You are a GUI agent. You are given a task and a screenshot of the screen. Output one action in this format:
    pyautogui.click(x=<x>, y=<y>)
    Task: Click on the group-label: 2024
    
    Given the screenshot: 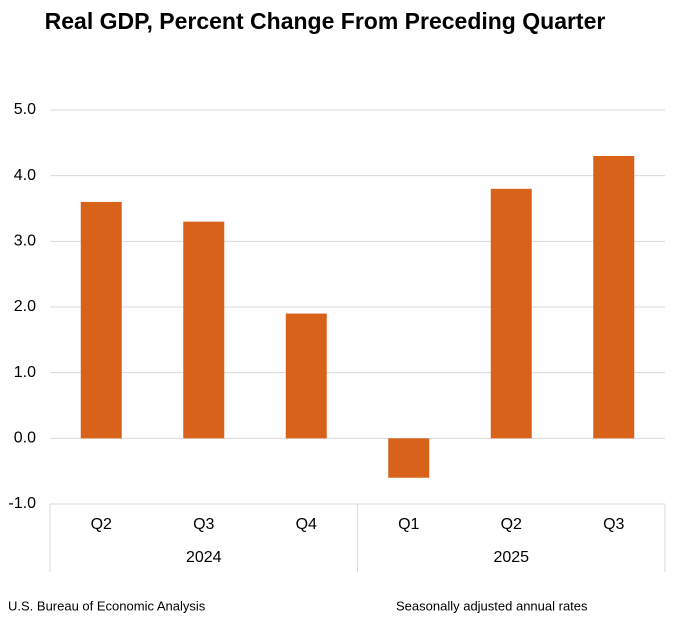 What is the action you would take?
    pyautogui.click(x=204, y=557)
    